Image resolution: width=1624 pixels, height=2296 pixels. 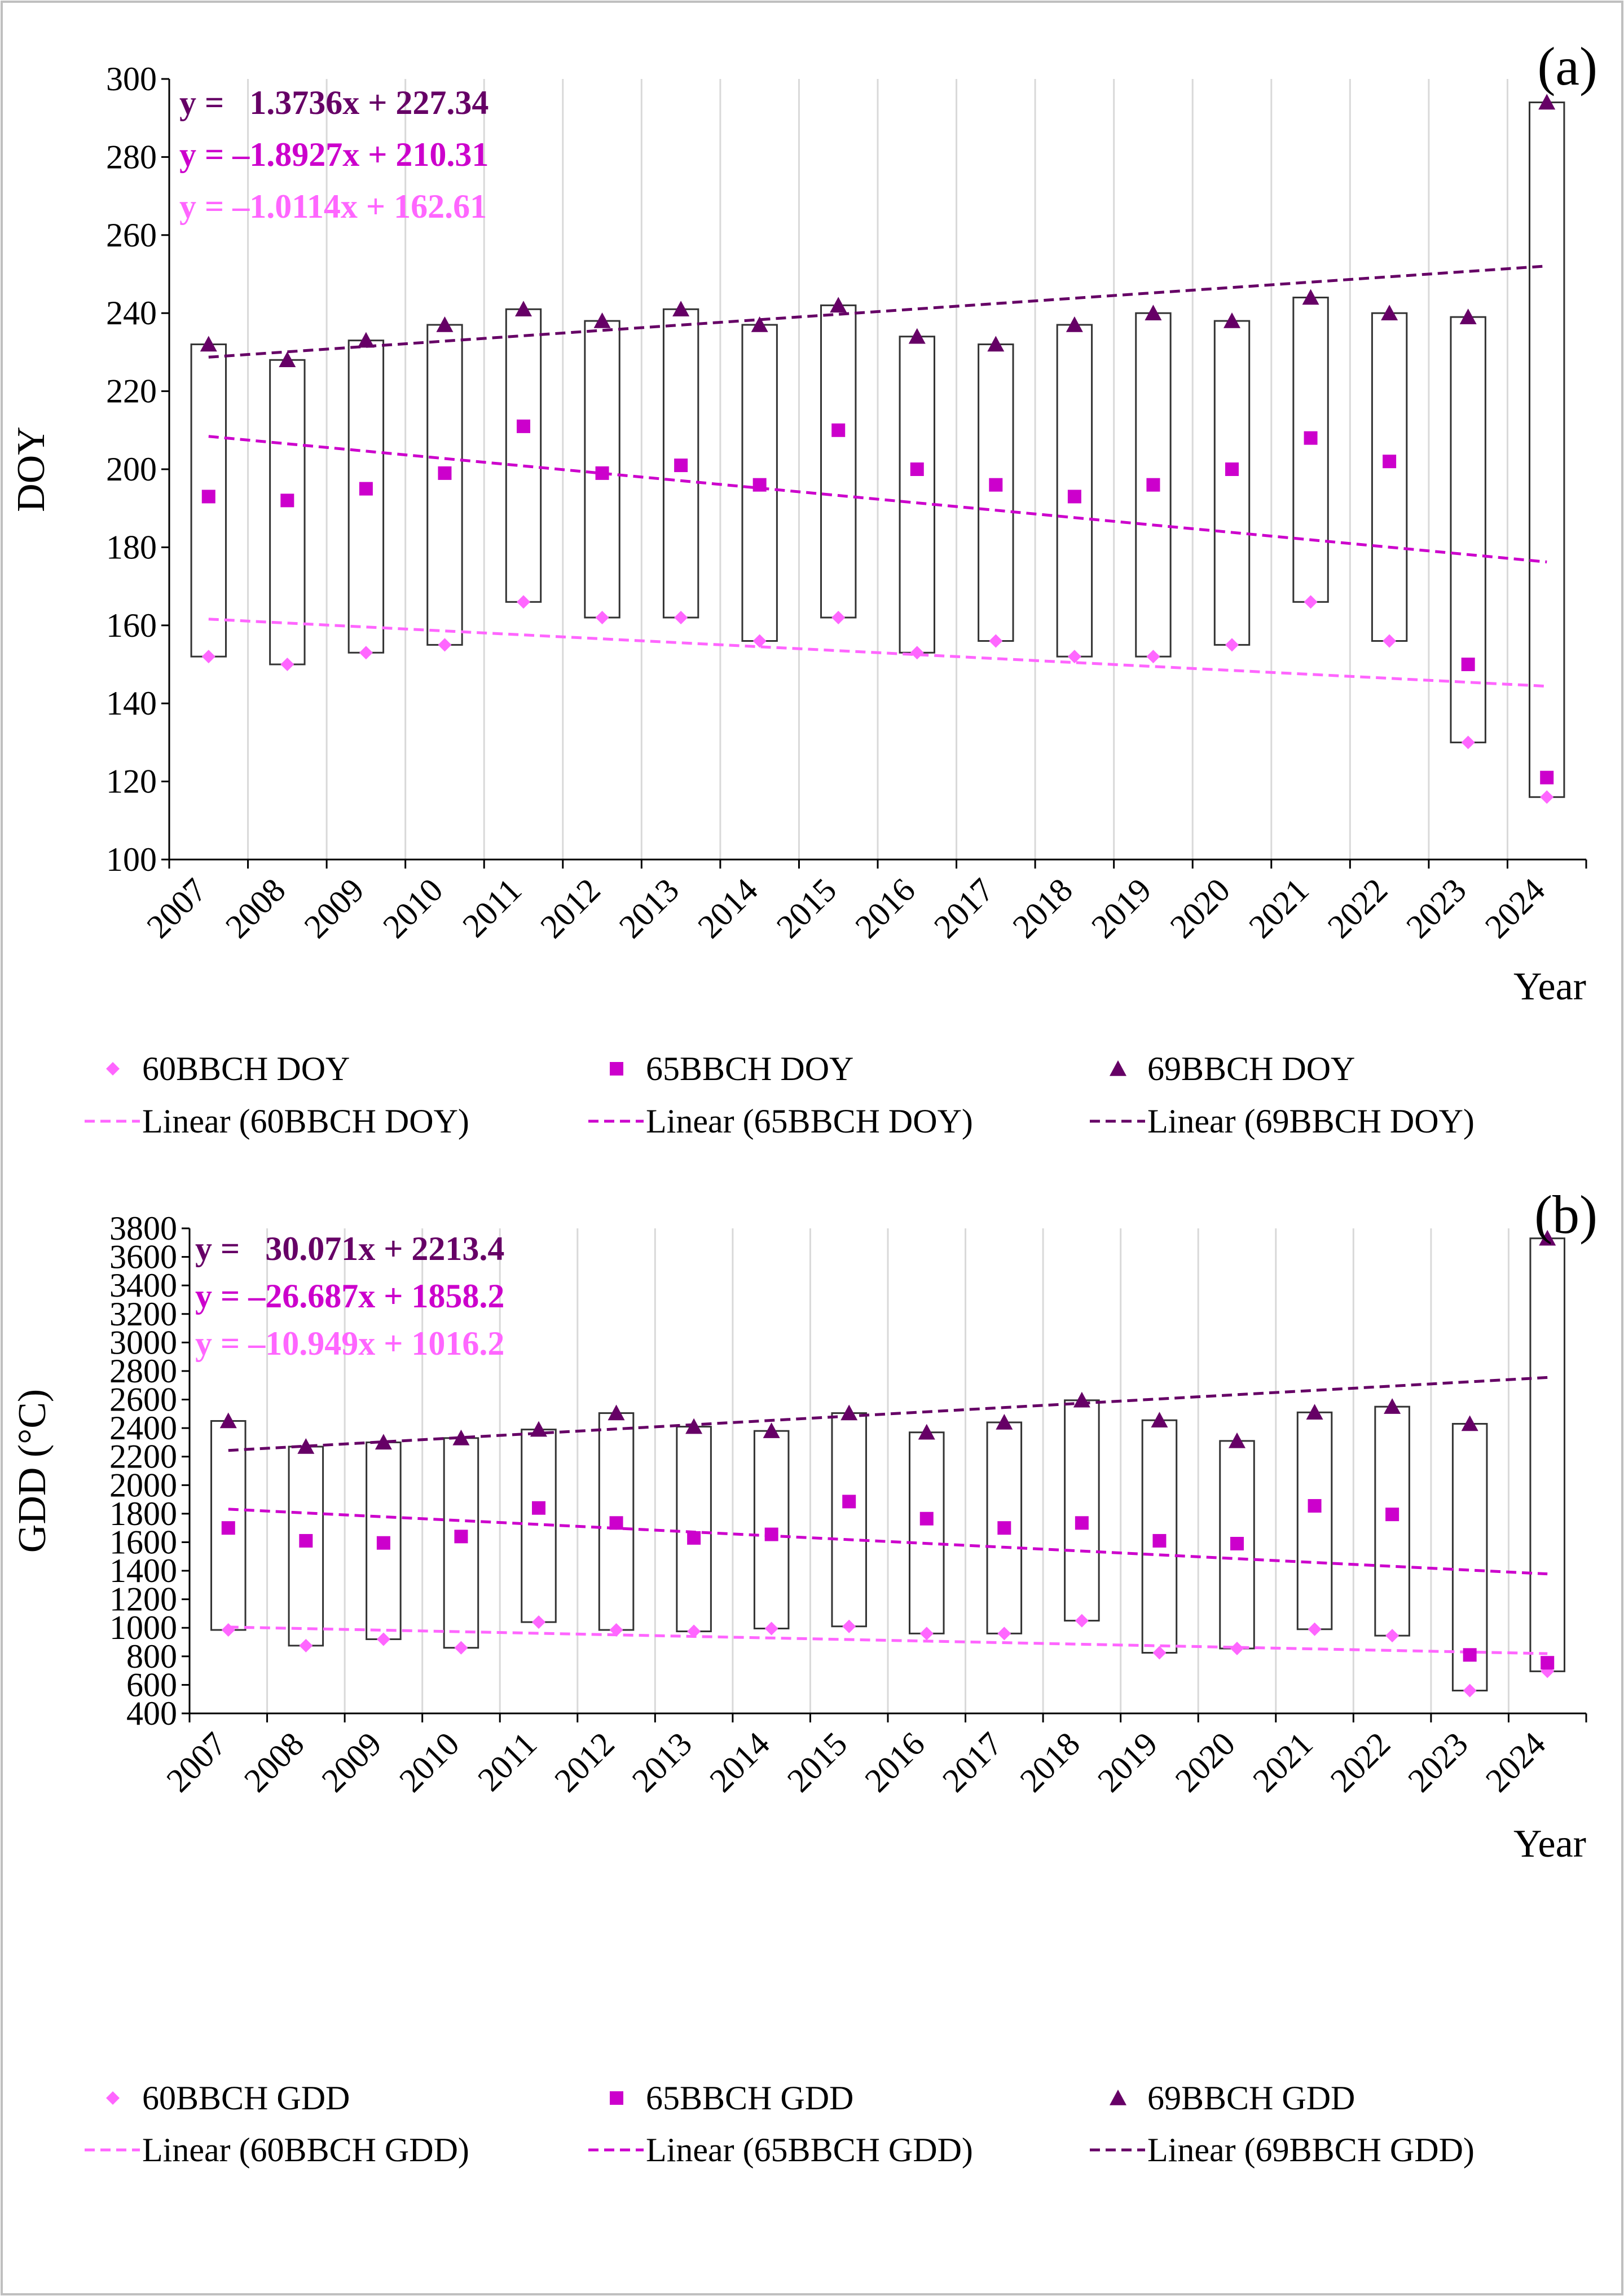 What do you see at coordinates (152, 1684) in the screenshot?
I see `y-tick-label: 600` at bounding box center [152, 1684].